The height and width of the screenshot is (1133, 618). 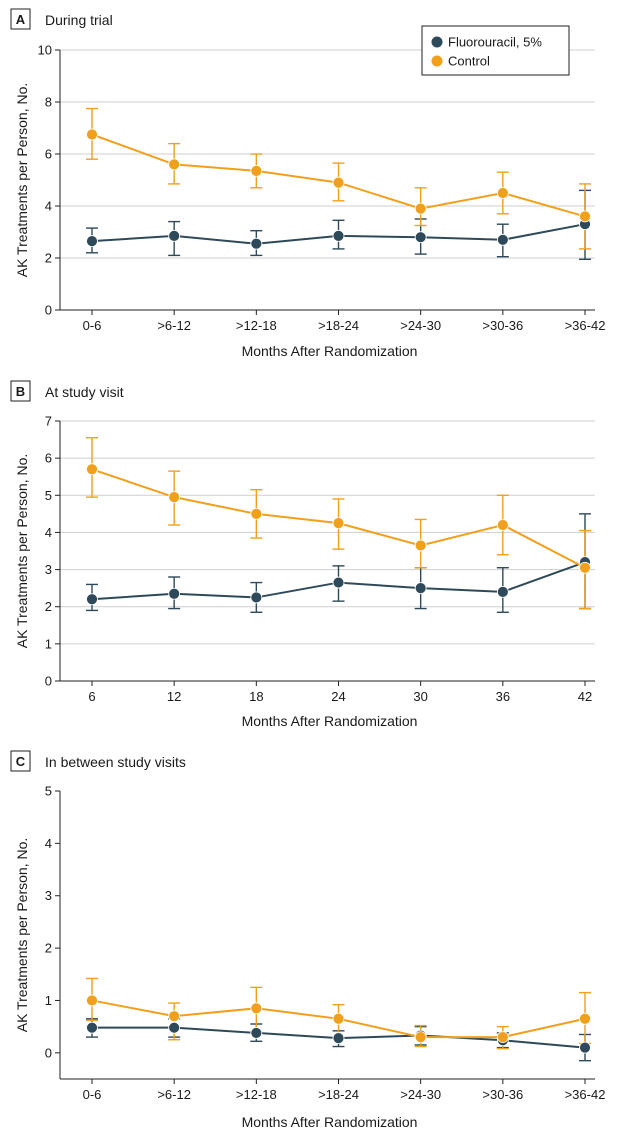 I want to click on x-tick-label: 6, so click(x=91, y=696).